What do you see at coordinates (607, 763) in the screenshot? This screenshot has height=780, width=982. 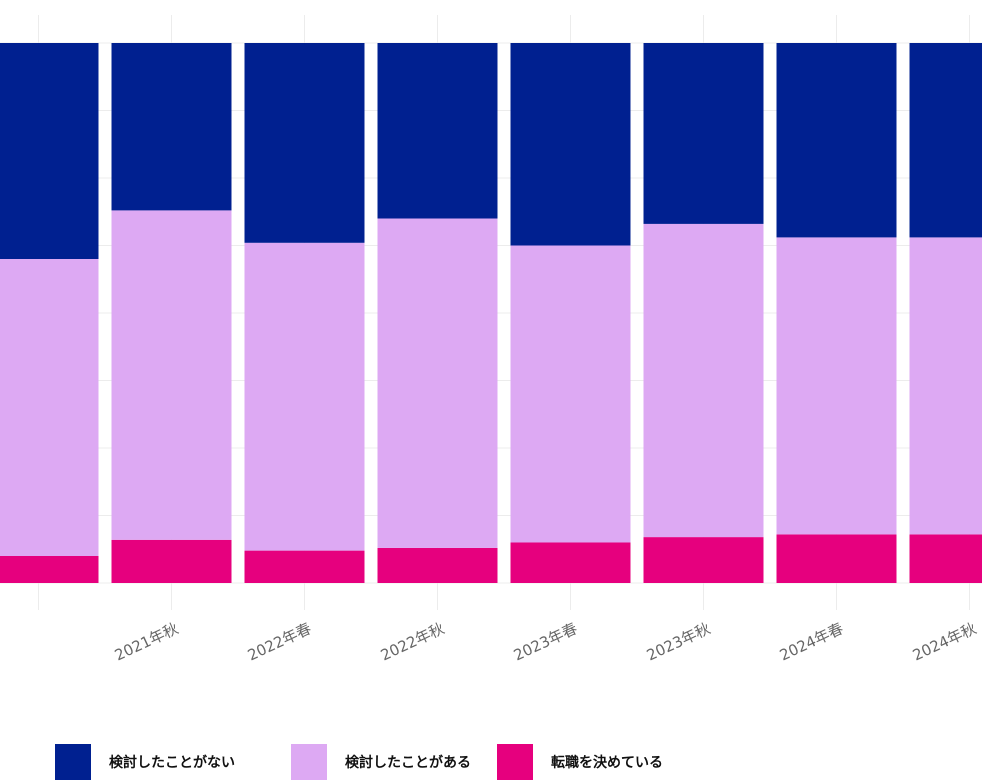 I see `legend-label: 転職を決めている` at bounding box center [607, 763].